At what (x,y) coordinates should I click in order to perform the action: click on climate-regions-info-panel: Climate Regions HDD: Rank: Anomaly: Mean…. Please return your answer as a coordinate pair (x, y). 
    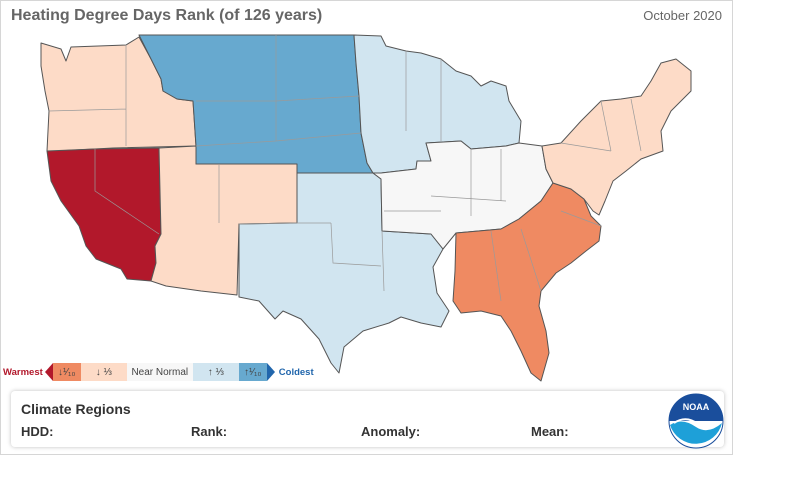
    Looking at the image, I should click on (367, 419).